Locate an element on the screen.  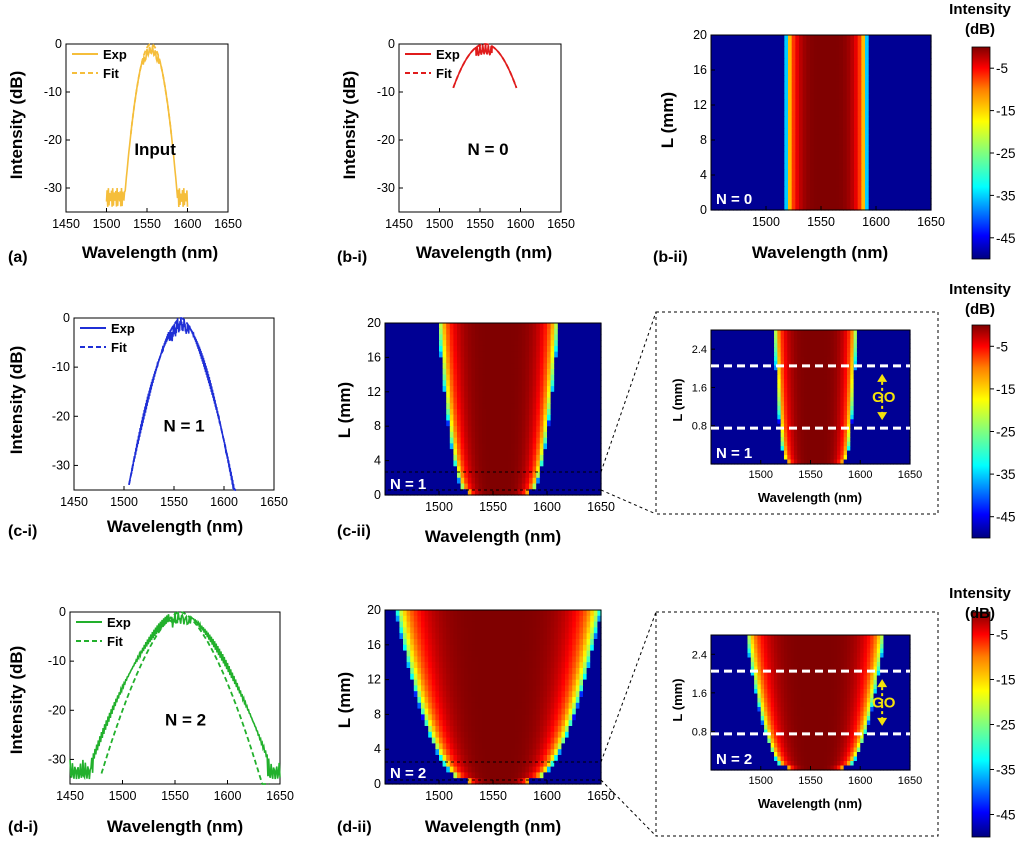
colorbar-tick-label: -15 is located at coordinates (1006, 680).